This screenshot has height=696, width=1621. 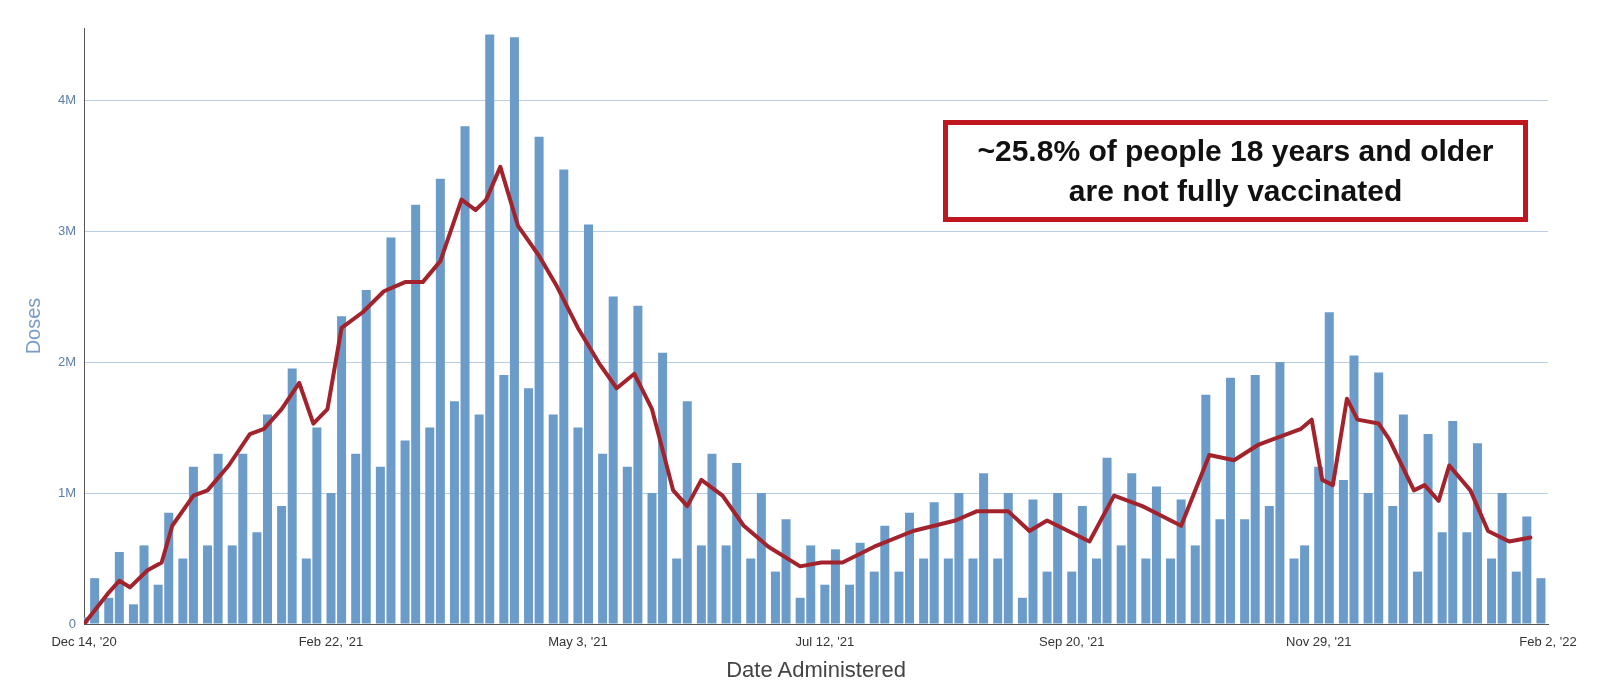 I want to click on y-tick-label: 3M, so click(x=67, y=230).